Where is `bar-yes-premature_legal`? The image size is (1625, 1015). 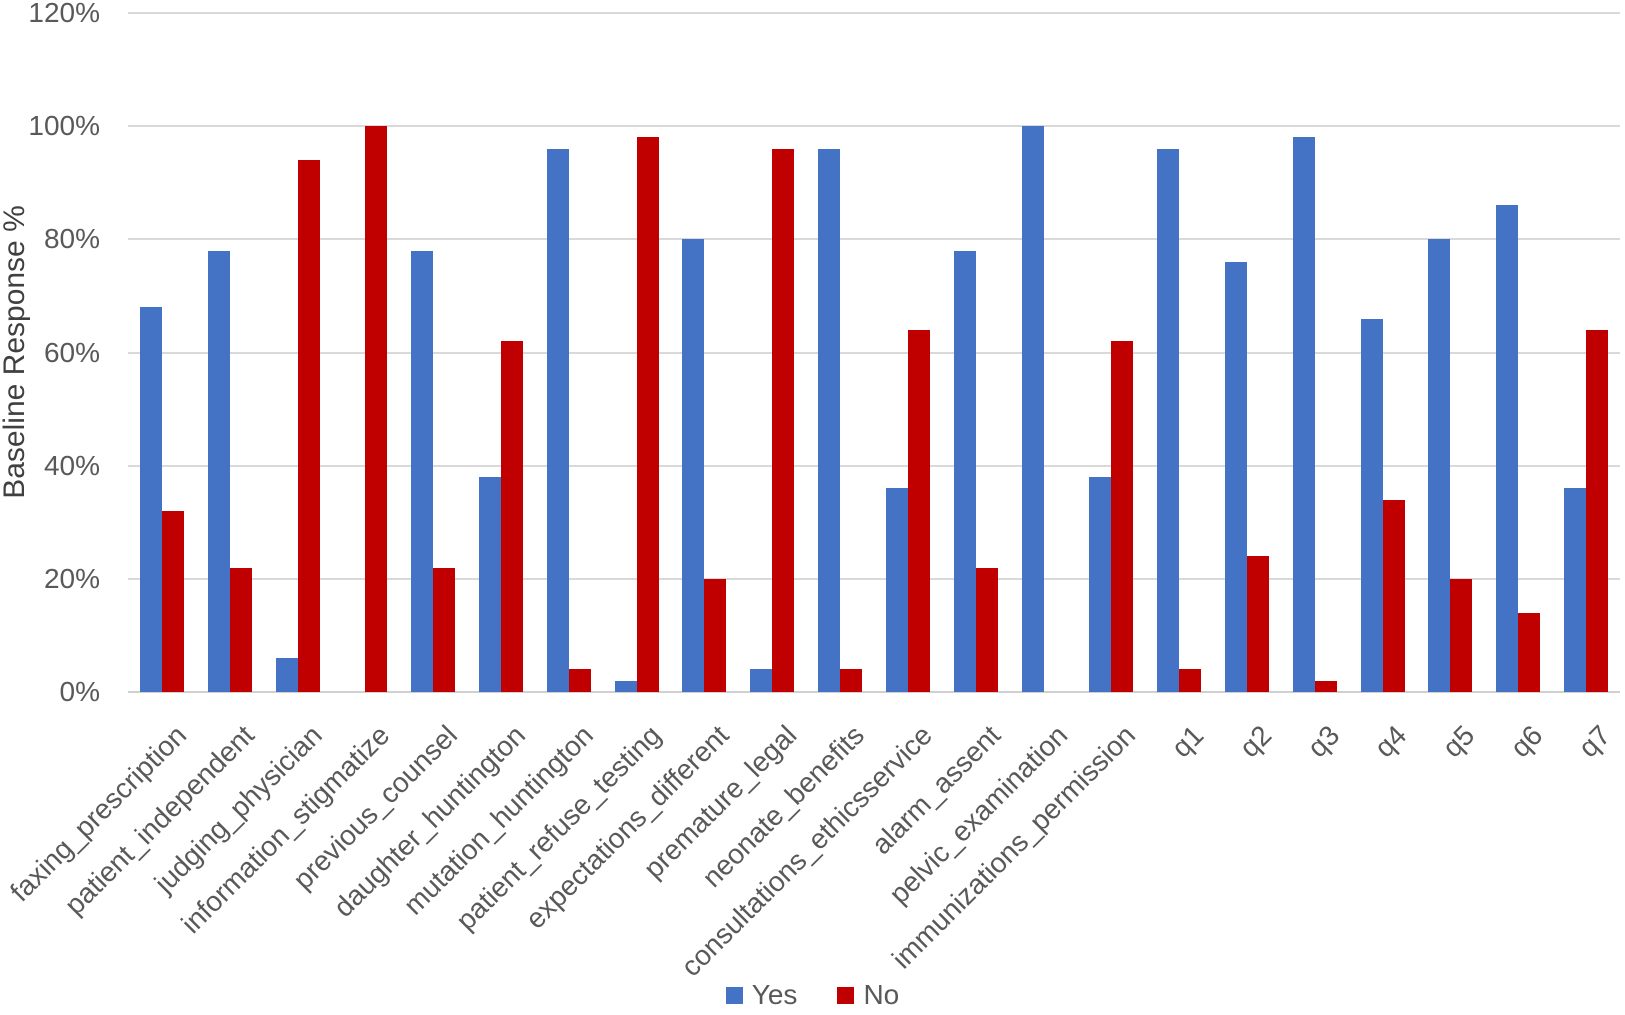
bar-yes-premature_legal is located at coordinates (761, 680).